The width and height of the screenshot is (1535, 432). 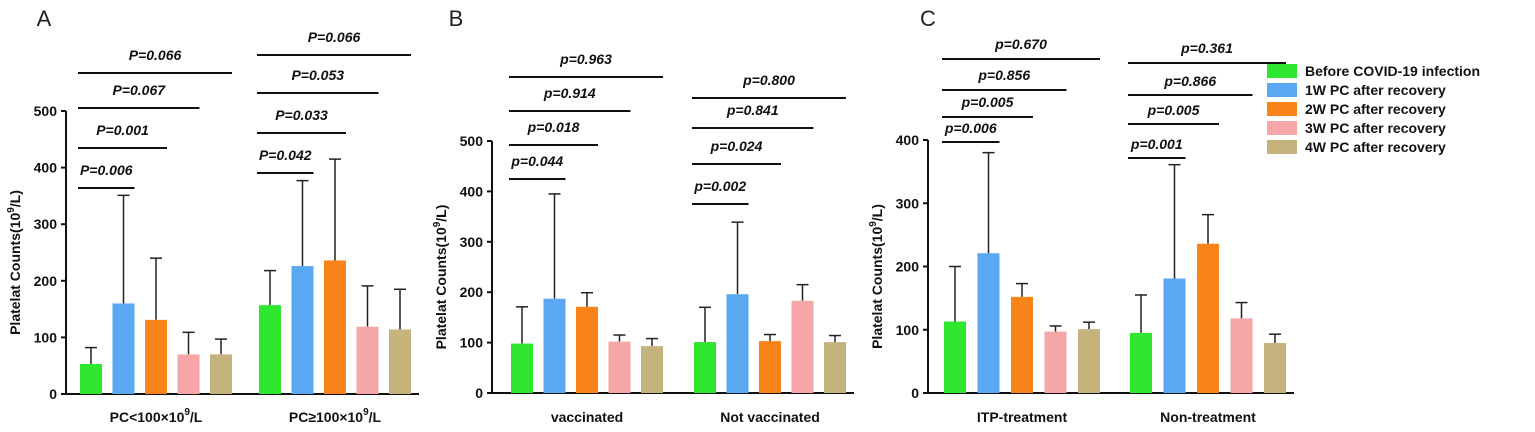 I want to click on category-label: PC<100×109/L, so click(x=156, y=416).